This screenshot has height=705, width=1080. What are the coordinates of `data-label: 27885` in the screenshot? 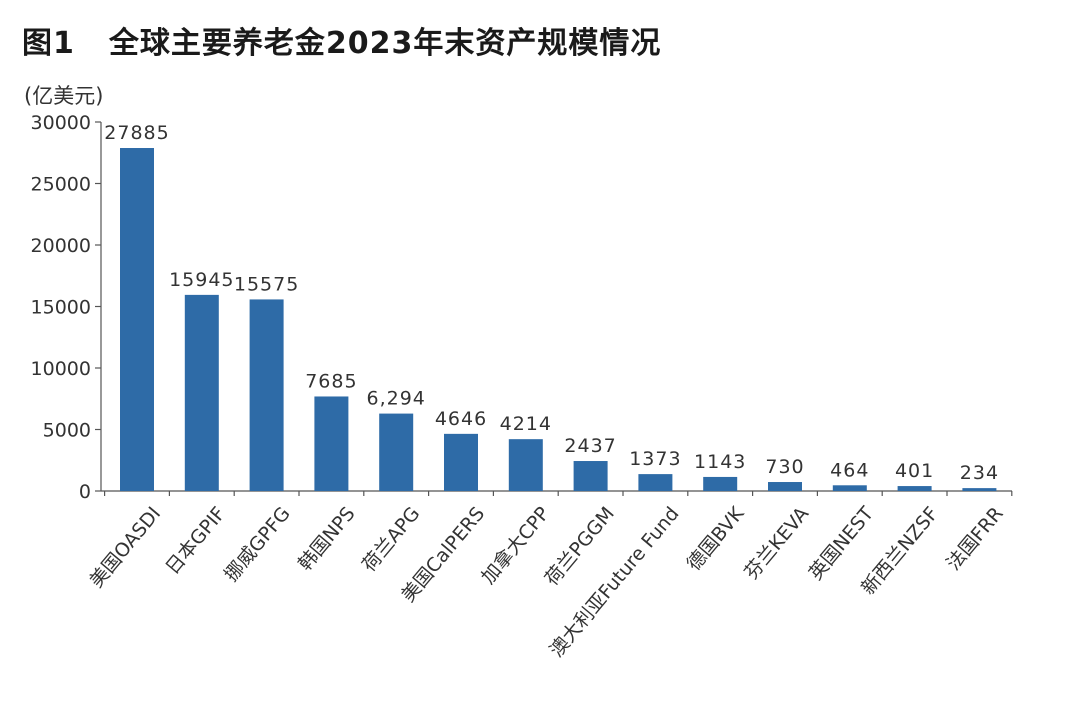 It's located at (136, 133).